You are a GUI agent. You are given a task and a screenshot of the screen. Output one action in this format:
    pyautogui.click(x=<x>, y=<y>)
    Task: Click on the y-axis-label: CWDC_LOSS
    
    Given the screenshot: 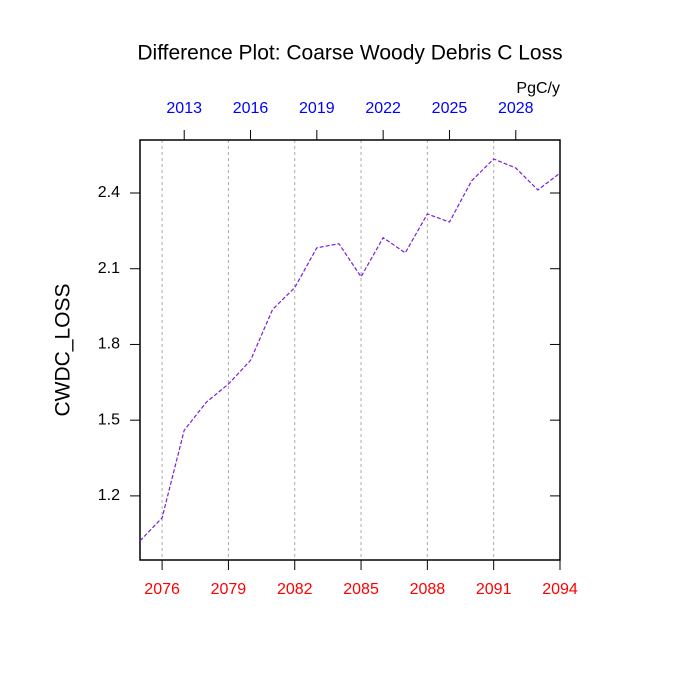 What is the action you would take?
    pyautogui.click(x=63, y=349)
    